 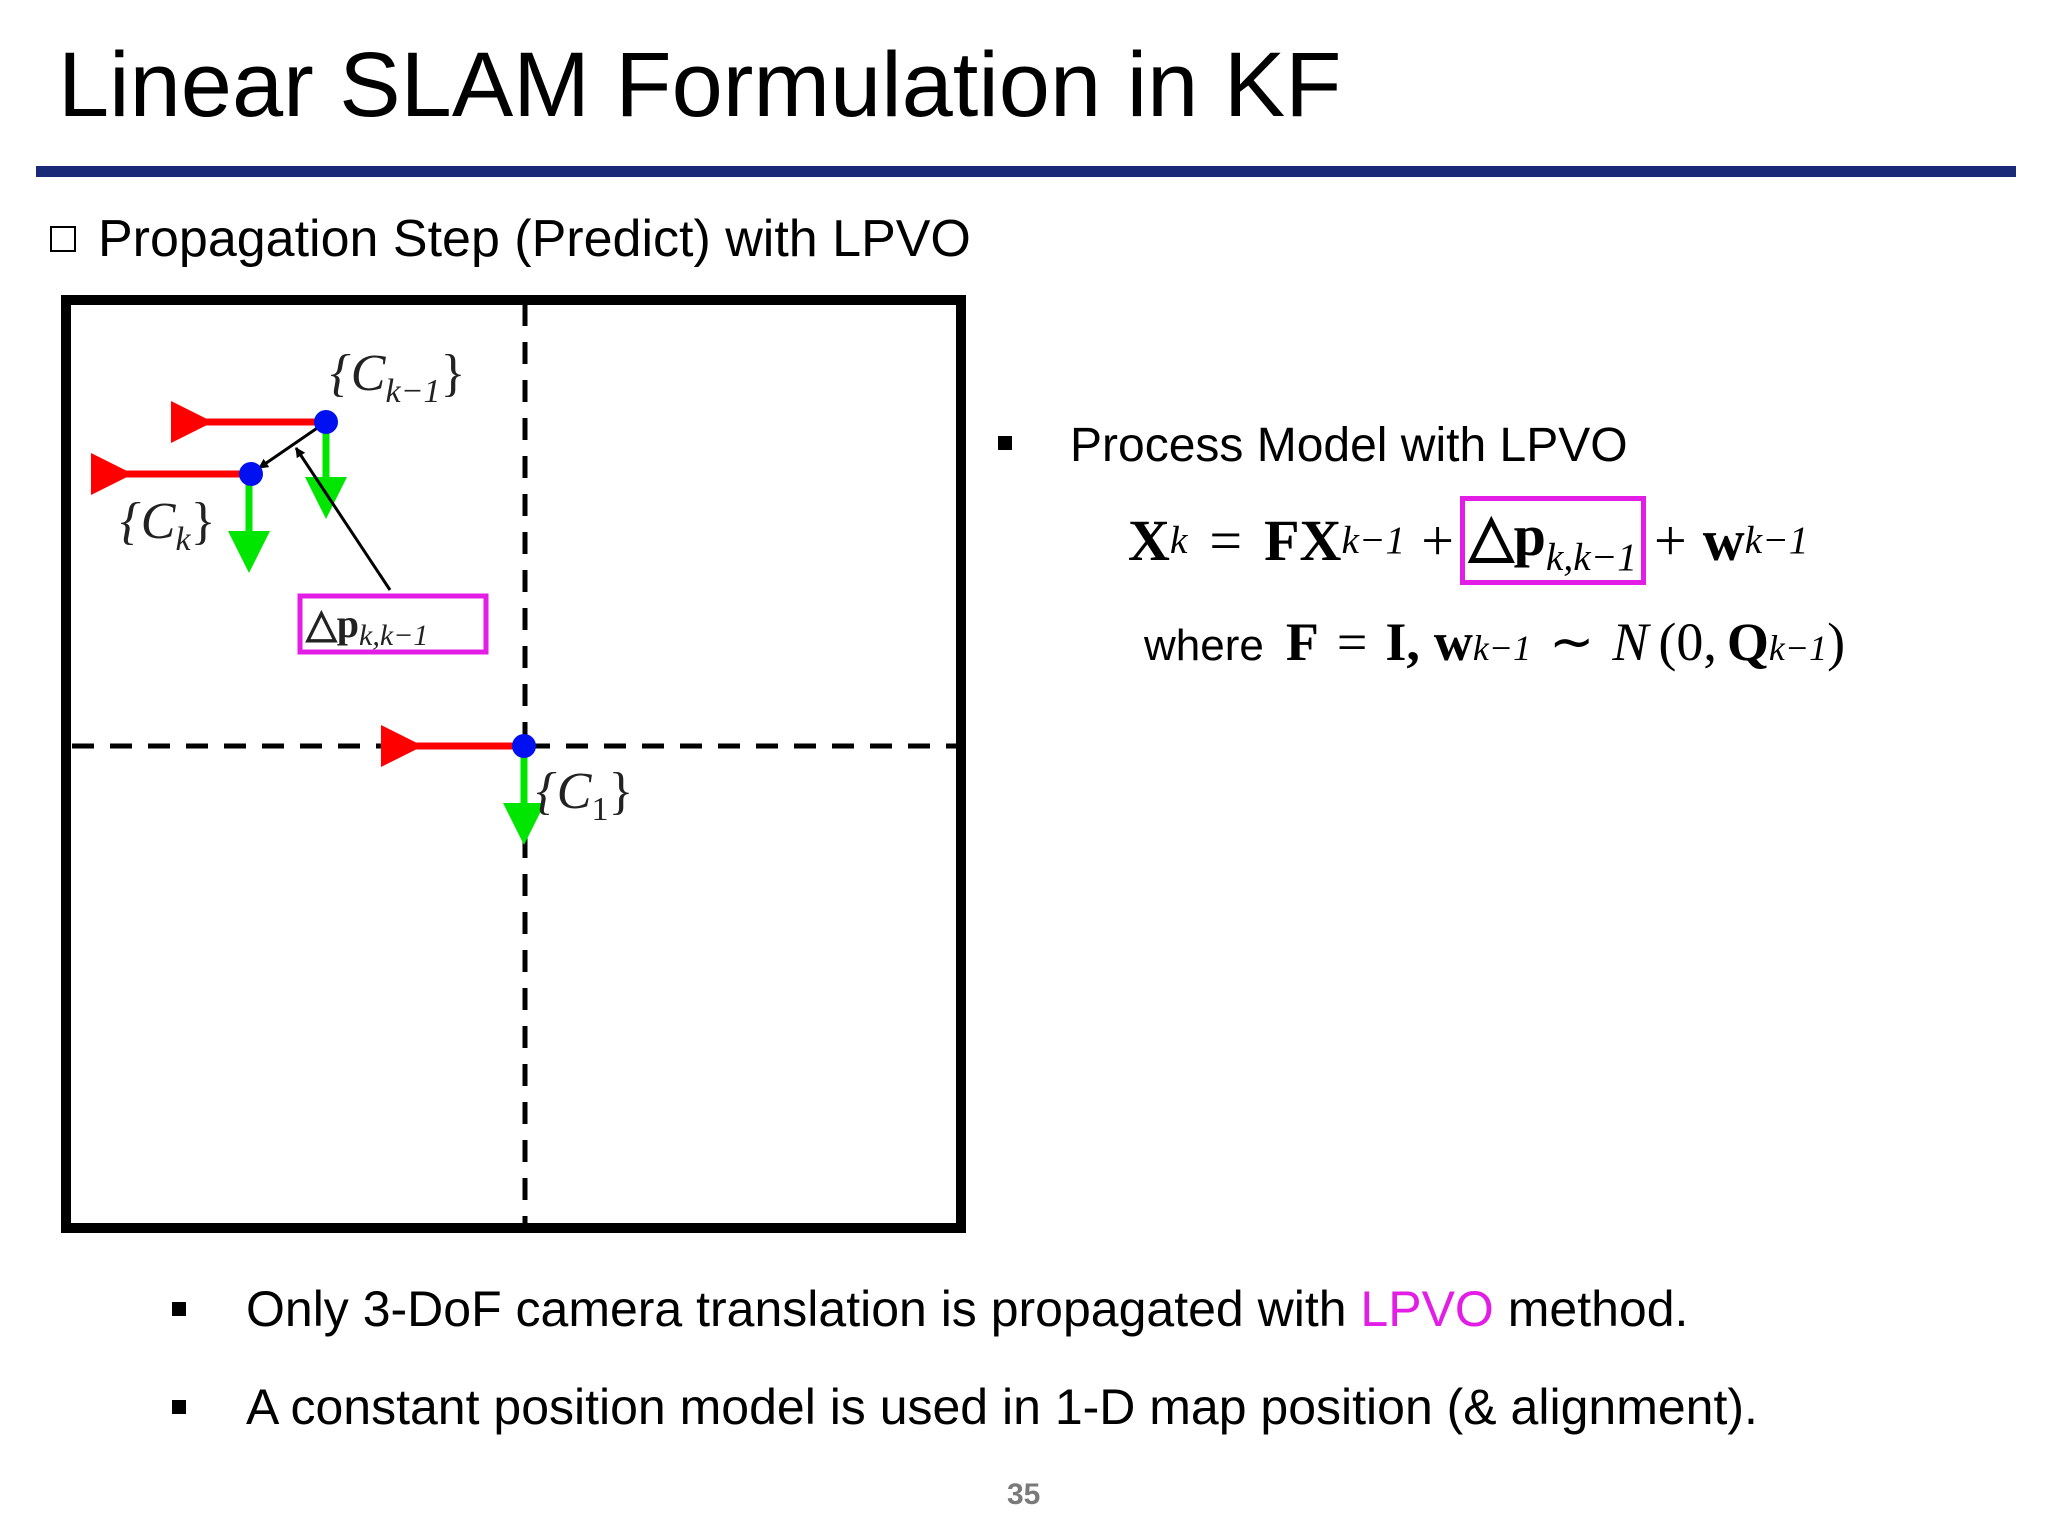 What do you see at coordinates (251, 474) in the screenshot?
I see `ck-point` at bounding box center [251, 474].